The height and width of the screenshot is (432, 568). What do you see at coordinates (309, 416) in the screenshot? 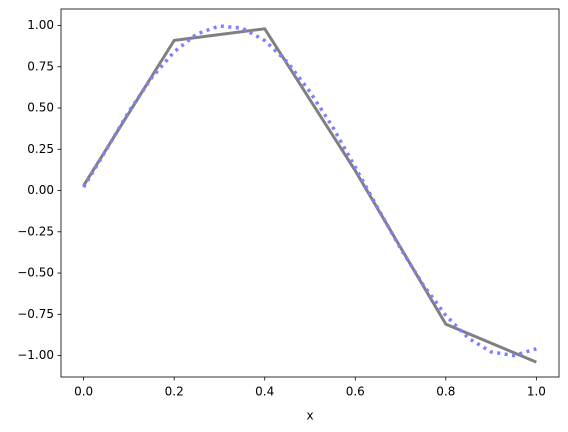
I see `x-axis-label: x` at bounding box center [309, 416].